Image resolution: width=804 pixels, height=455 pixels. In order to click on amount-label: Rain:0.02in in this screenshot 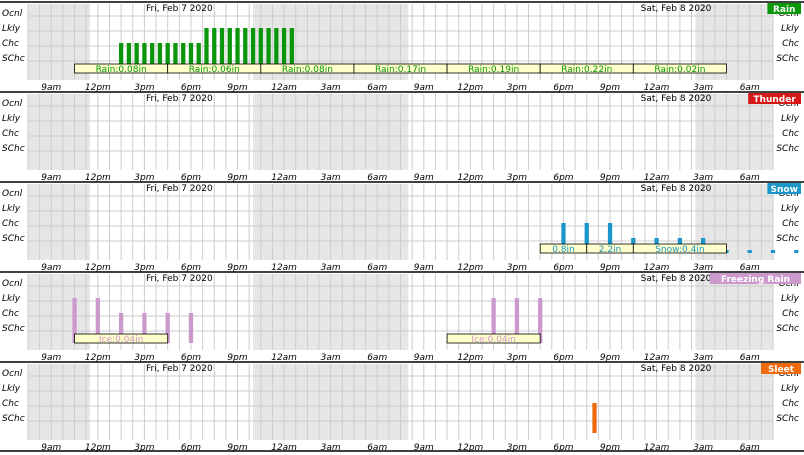, I will do `click(679, 70)`.